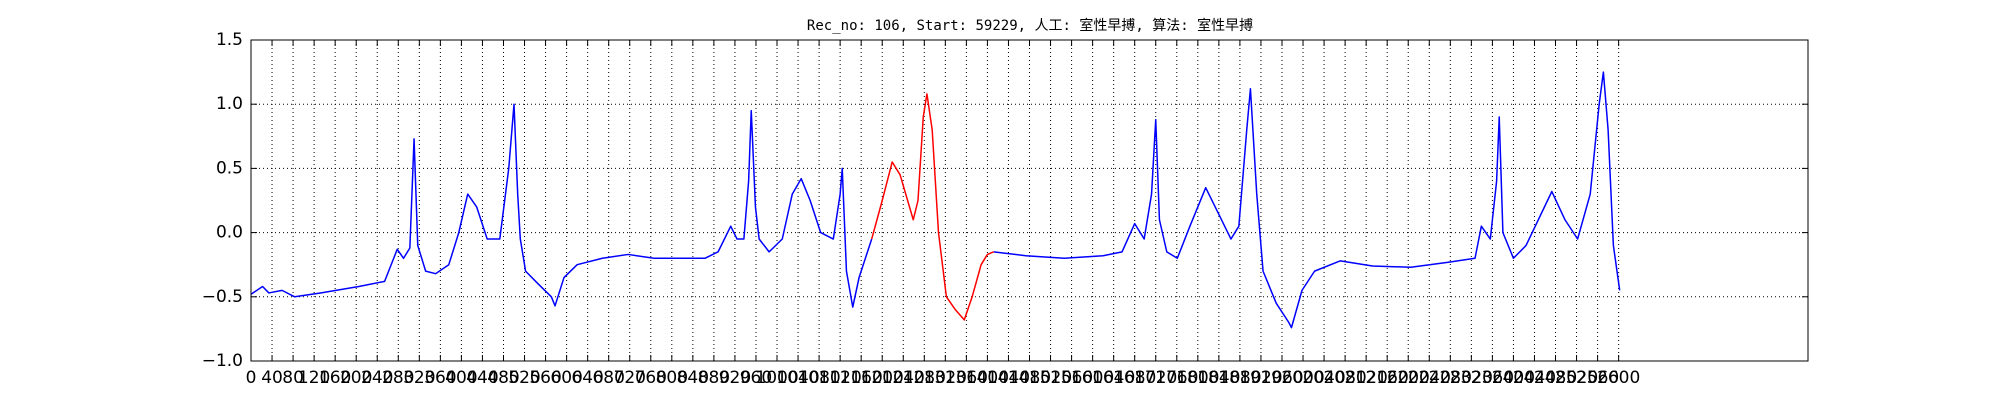 Image resolution: width=2000 pixels, height=400 pixels. Describe the element at coordinates (1534, 378) in the screenshot. I see `x-tick-label: 2440` at that location.